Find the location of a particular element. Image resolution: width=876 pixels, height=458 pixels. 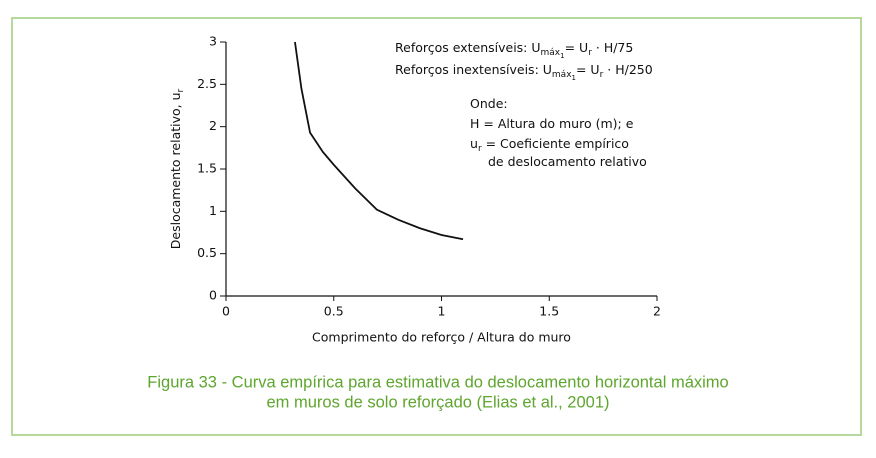

y-tick-label: 0.5 is located at coordinates (207, 252).